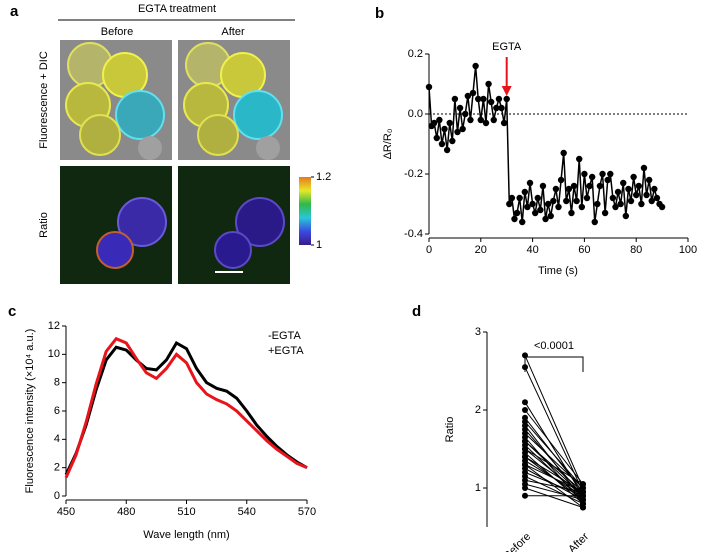 The width and height of the screenshot is (727, 552). What do you see at coordinates (429, 250) in the screenshot?
I see `x-tick-label: 0` at bounding box center [429, 250].